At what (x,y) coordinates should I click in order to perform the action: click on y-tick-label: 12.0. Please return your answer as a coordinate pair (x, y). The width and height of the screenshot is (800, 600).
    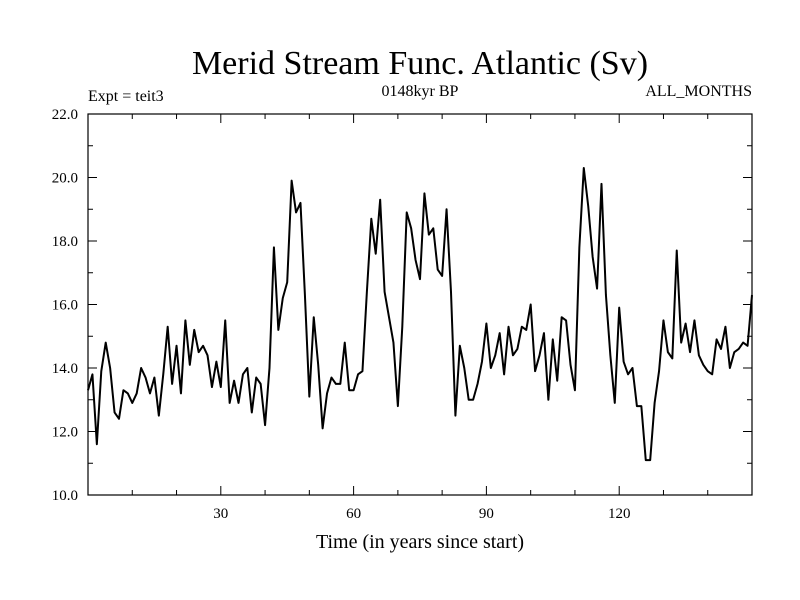
    Looking at the image, I should click on (65, 433).